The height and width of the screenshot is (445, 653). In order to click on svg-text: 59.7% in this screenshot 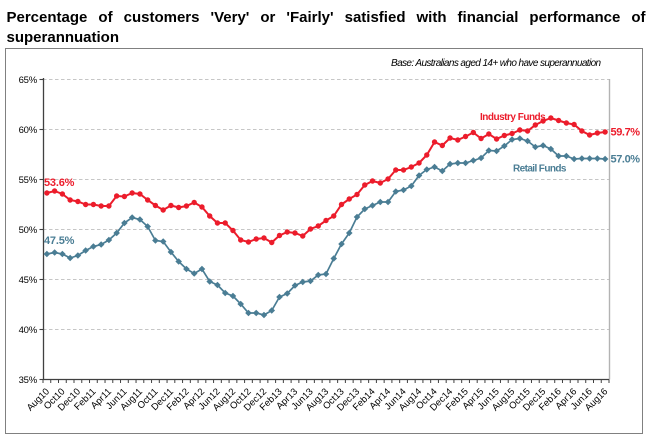, I will do `click(626, 132)`.